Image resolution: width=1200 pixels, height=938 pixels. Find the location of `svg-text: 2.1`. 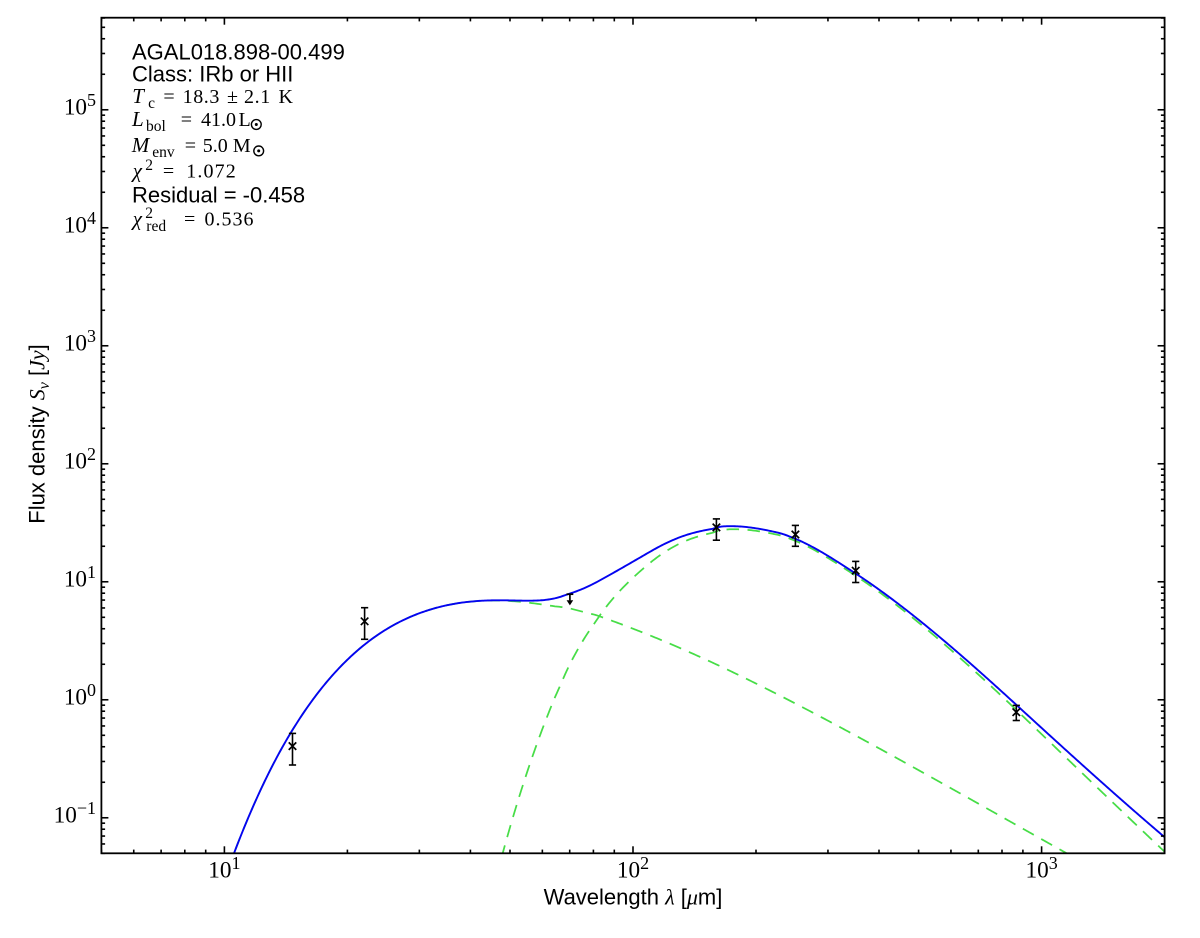

svg-text: 2.1 is located at coordinates (257, 97).